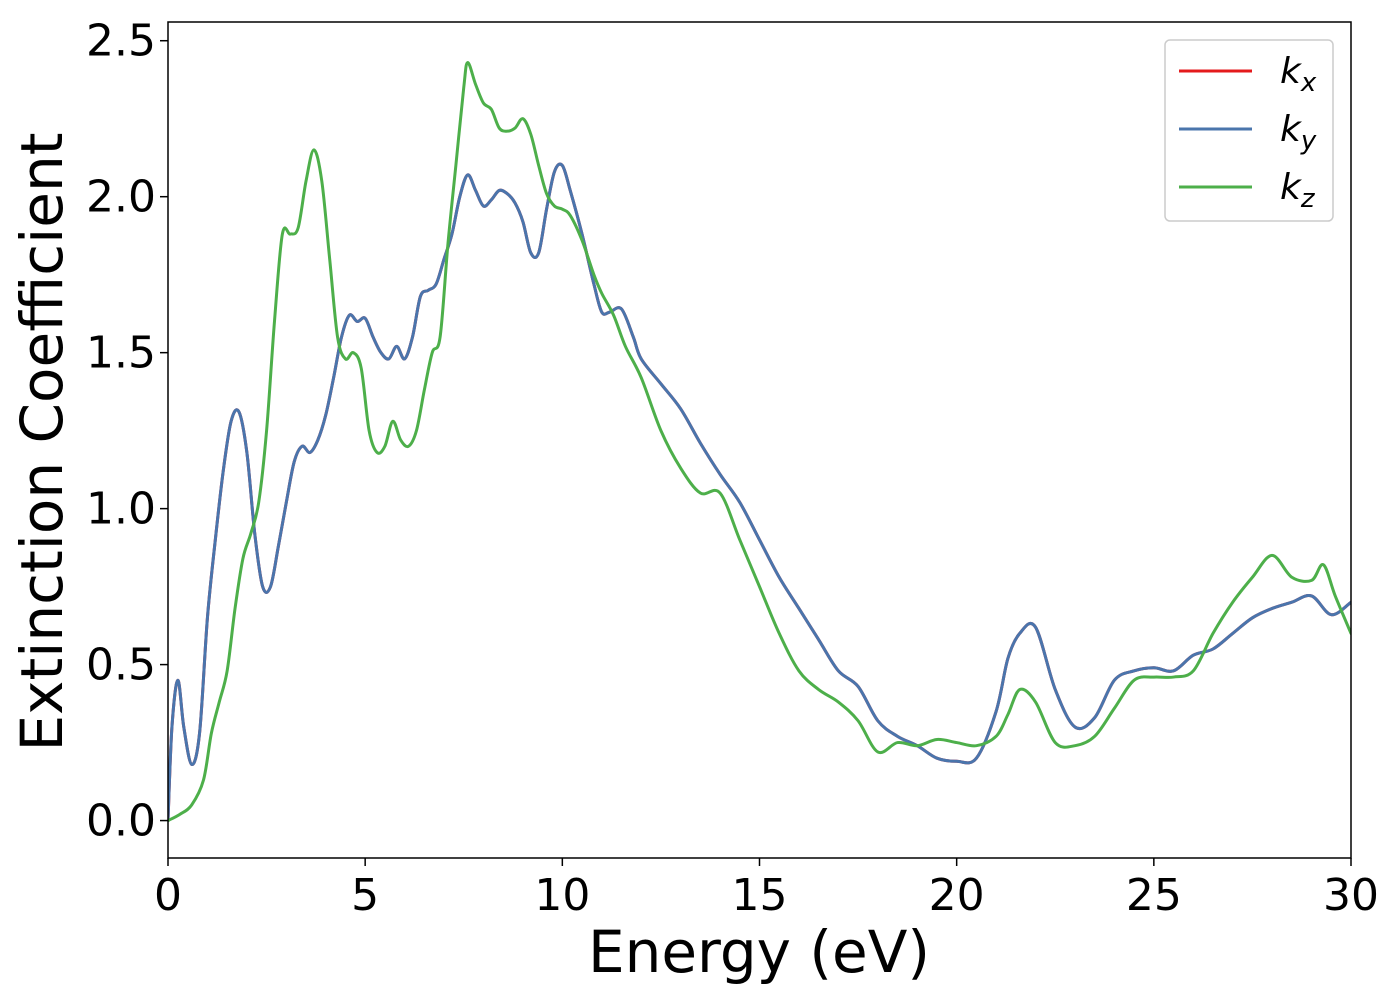  Describe the element at coordinates (760, 895) in the screenshot. I see `x-tick-label: 15` at that location.